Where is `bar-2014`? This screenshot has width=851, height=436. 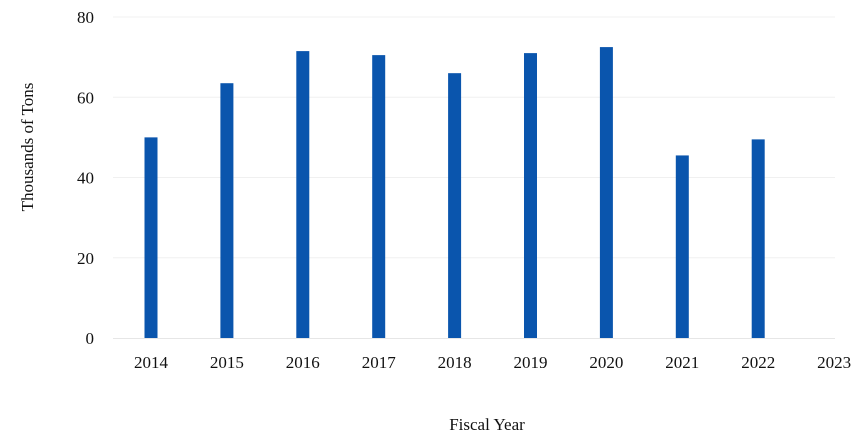 bar-2014 is located at coordinates (151, 237).